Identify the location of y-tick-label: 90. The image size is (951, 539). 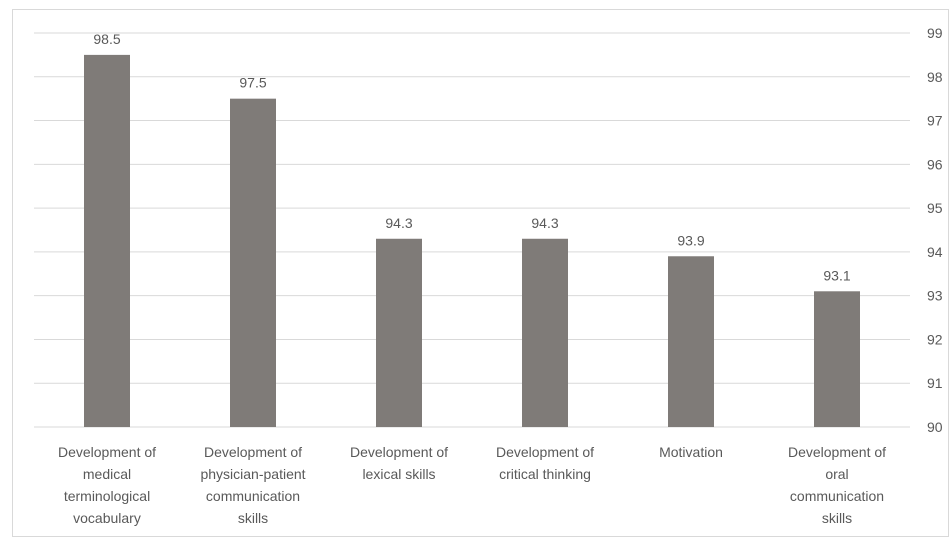
(935, 427).